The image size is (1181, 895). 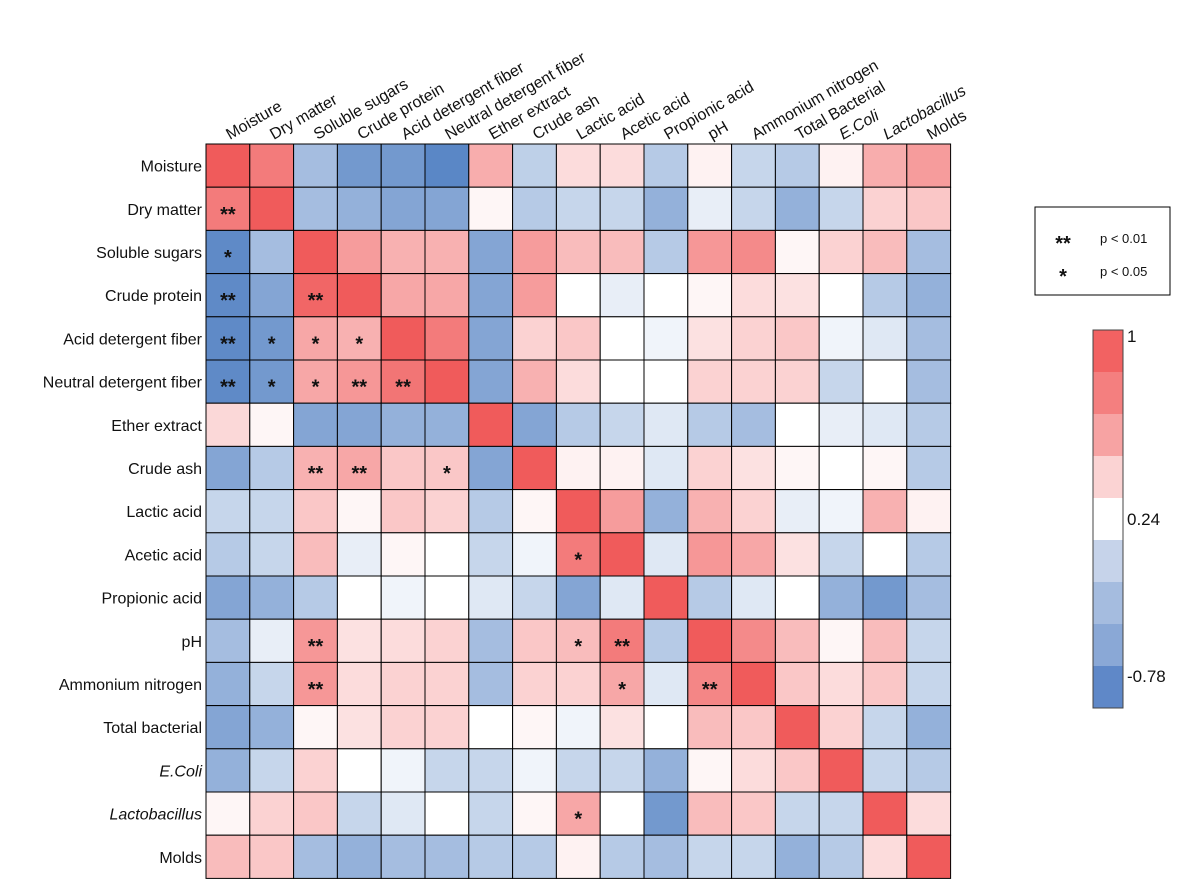 What do you see at coordinates (152, 728) in the screenshot?
I see `row-label: Total bacterial` at bounding box center [152, 728].